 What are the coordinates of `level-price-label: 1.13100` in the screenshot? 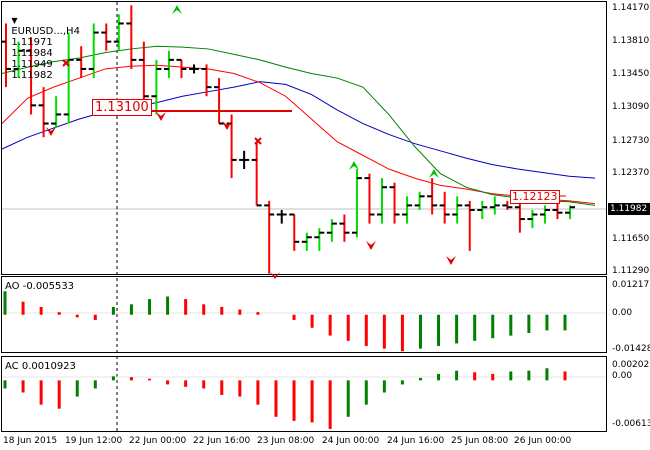 It's located at (122, 107).